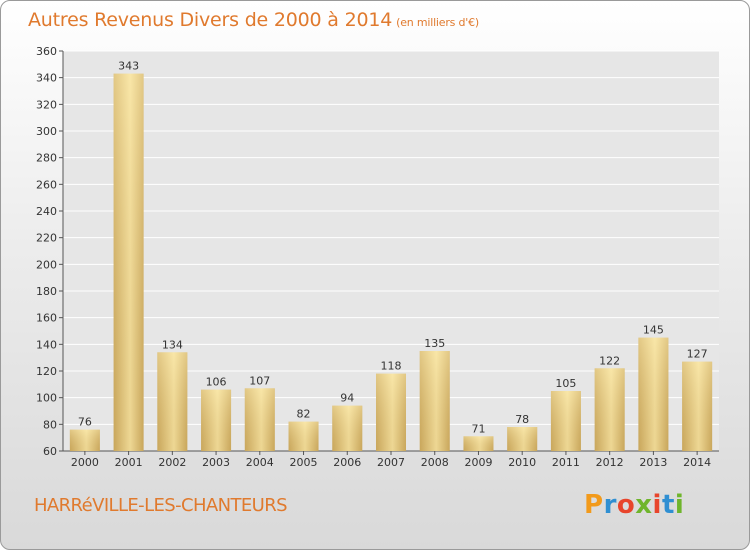 The height and width of the screenshot is (550, 750). Describe the element at coordinates (260, 462) in the screenshot. I see `x-tick-label: 2004` at that location.